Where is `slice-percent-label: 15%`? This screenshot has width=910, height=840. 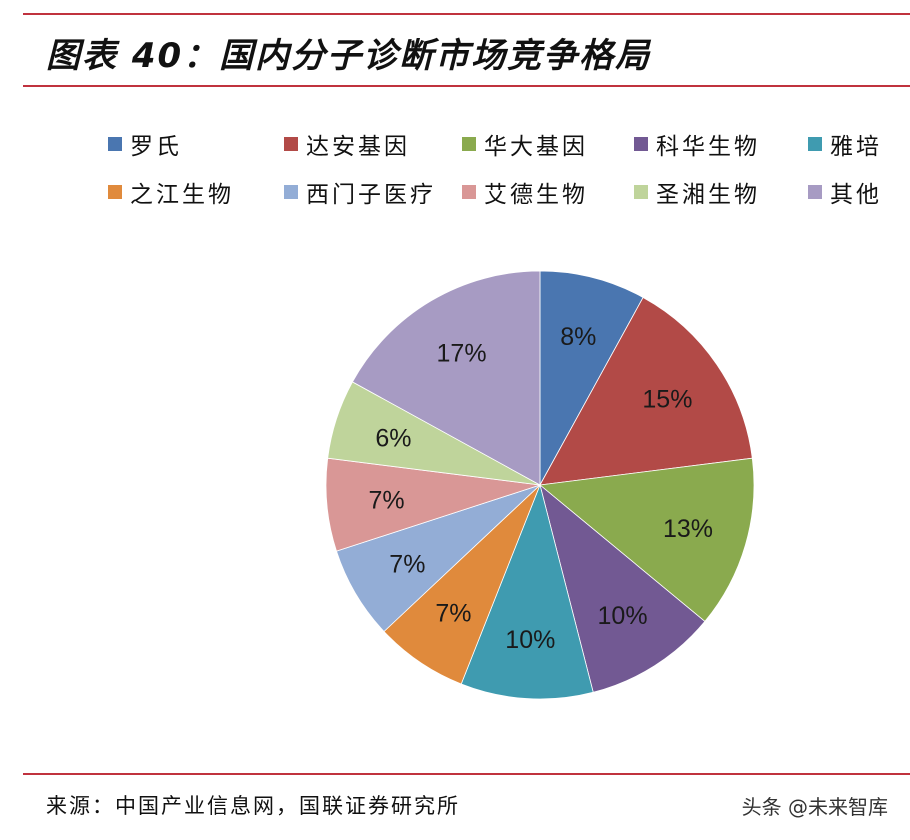
slice-percent-label: 15% is located at coordinates (667, 399).